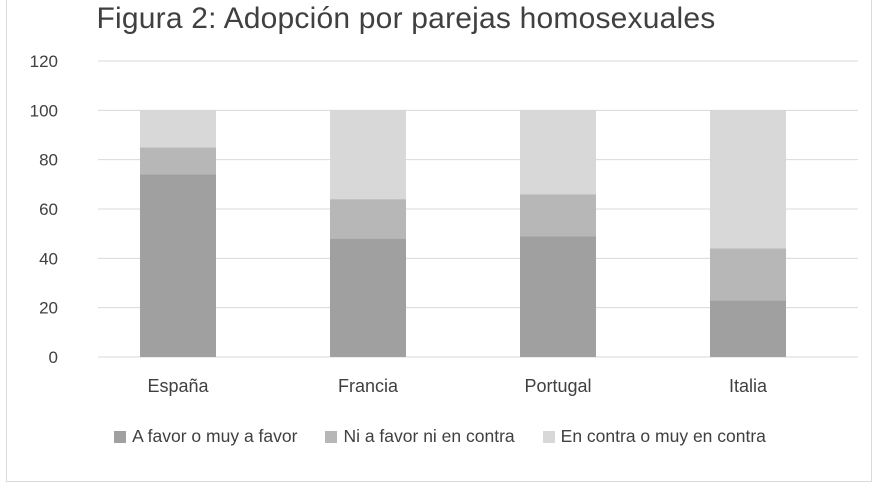 The image size is (880, 495). What do you see at coordinates (44, 61) in the screenshot?
I see `y-tick-label: 120` at bounding box center [44, 61].